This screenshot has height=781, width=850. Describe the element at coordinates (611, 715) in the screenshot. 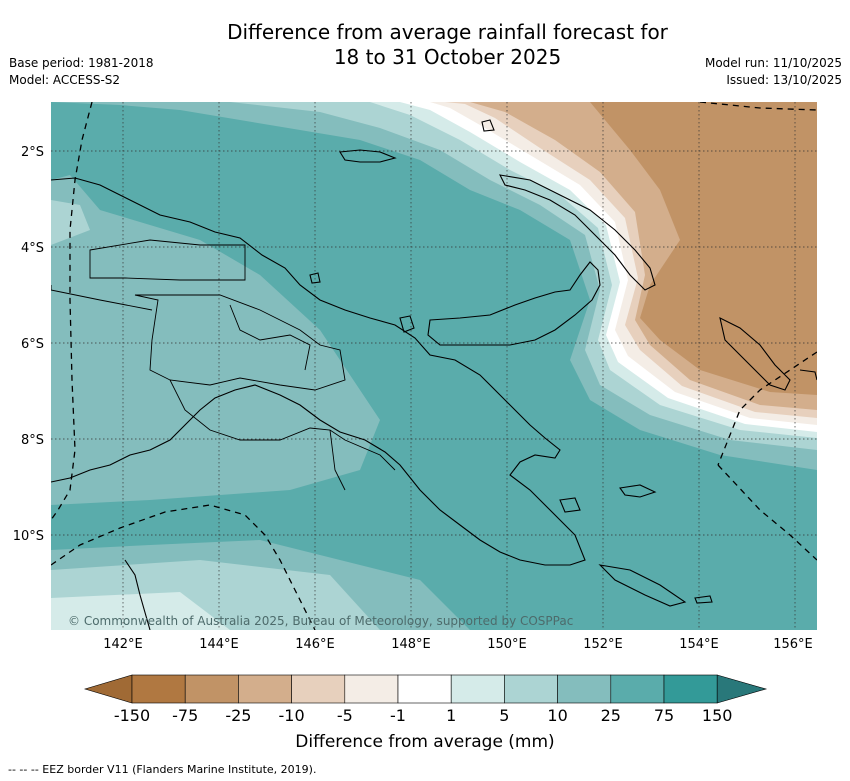

I see `colorbar-tick-label: 25` at that location.